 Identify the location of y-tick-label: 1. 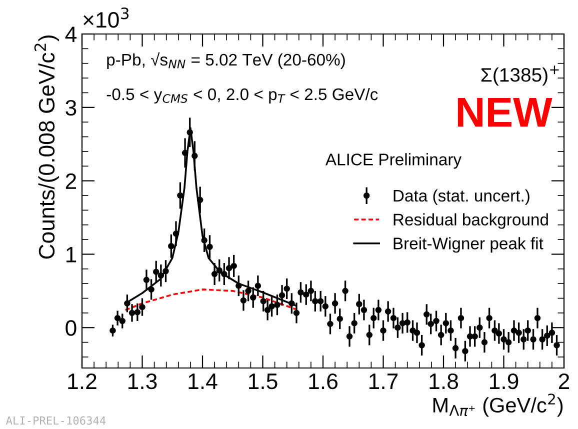
(71, 254).